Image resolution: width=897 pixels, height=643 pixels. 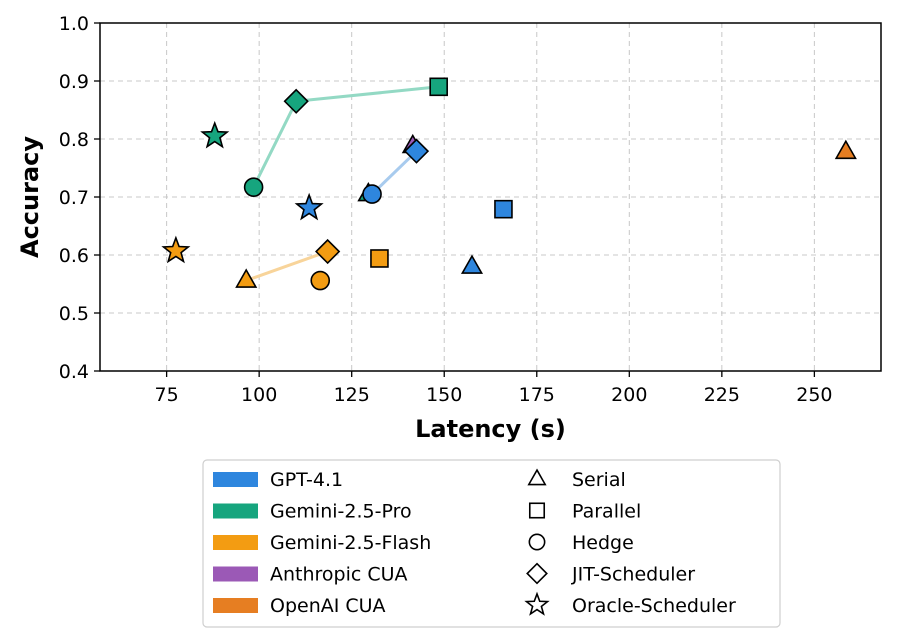 What do you see at coordinates (629, 395) in the screenshot?
I see `x-tick-label: 200` at bounding box center [629, 395].